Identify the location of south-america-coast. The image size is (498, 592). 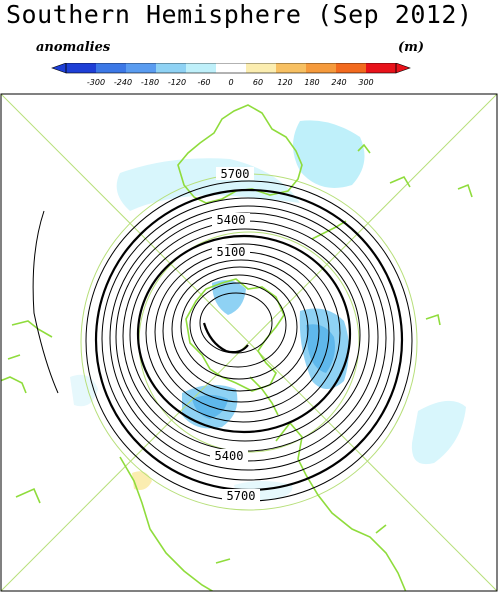
(341, 506).